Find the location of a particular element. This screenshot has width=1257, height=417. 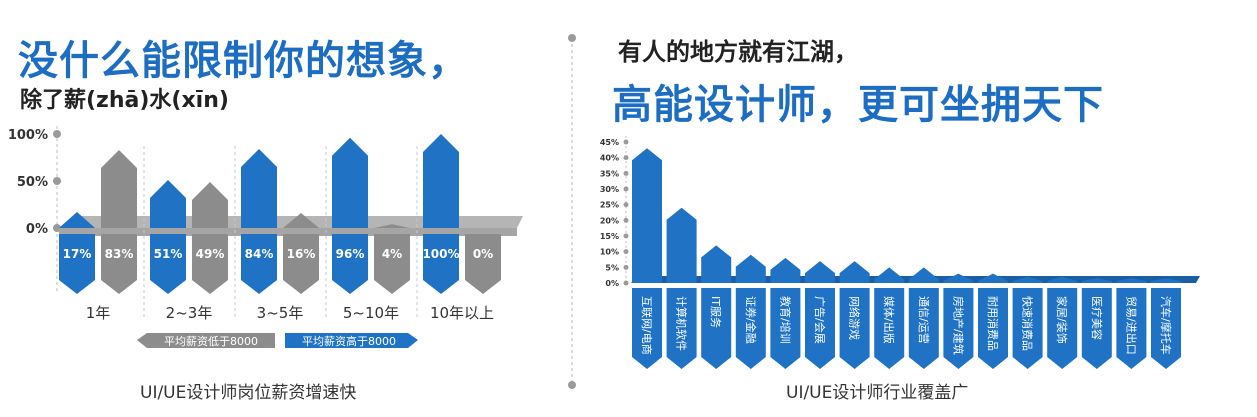

left-data-label: 4% is located at coordinates (392, 254).